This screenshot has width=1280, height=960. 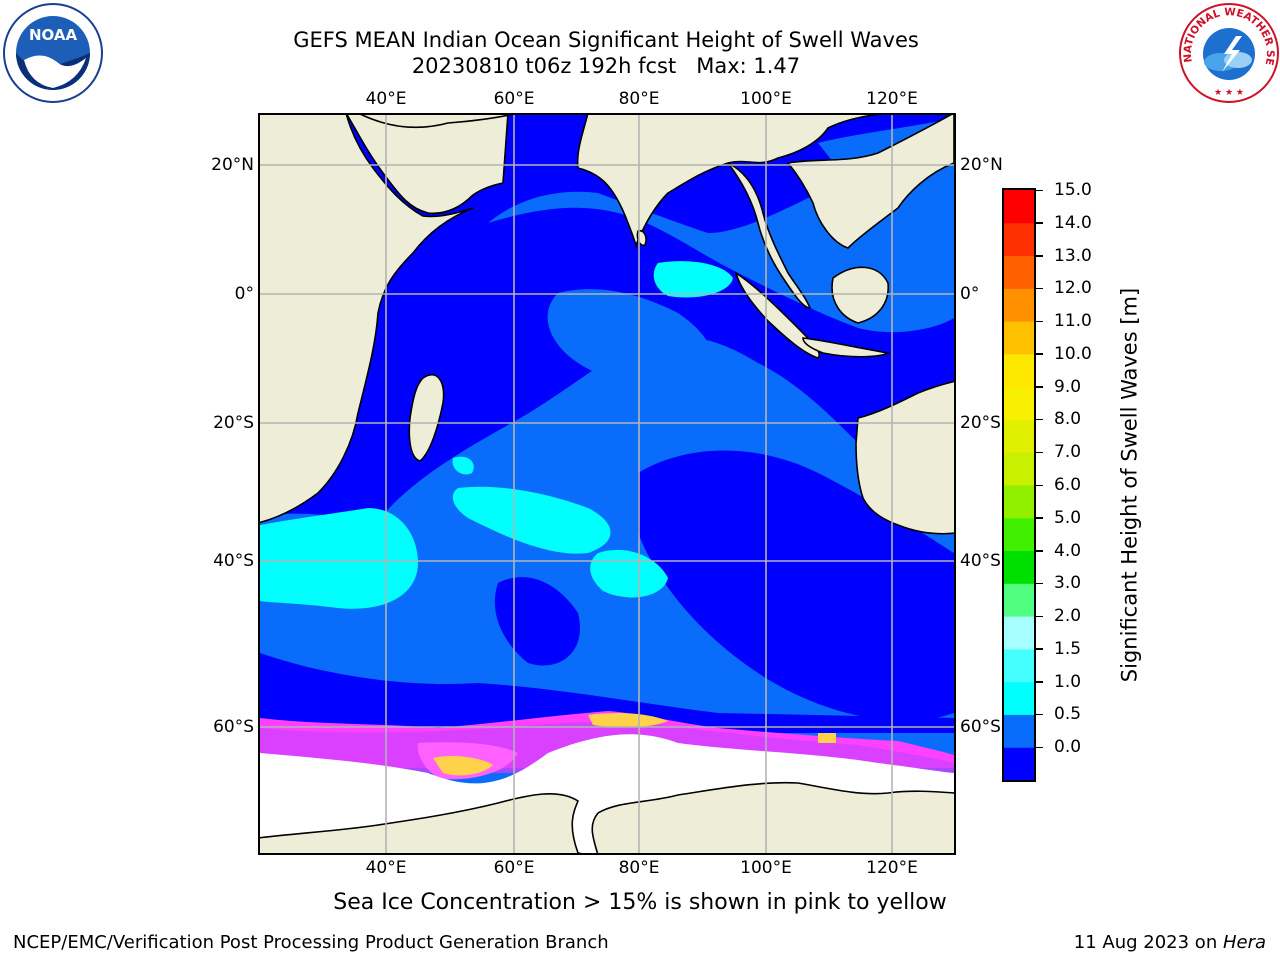 I want to click on lon-label-bottom: 60°E, so click(x=514, y=868).